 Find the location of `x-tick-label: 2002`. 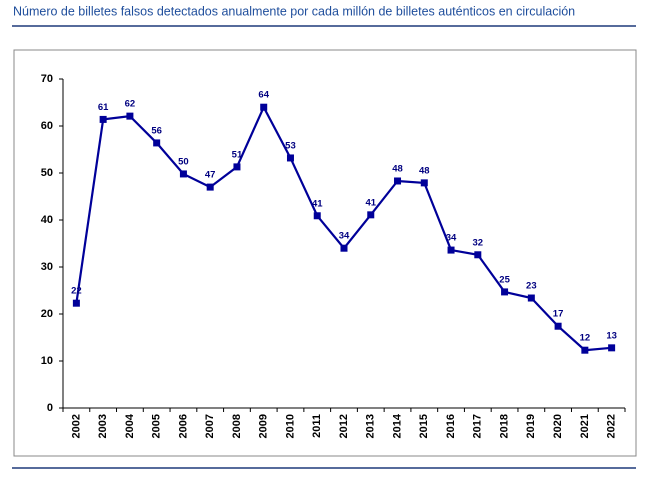

x-tick-label: 2002 is located at coordinates (76, 426).